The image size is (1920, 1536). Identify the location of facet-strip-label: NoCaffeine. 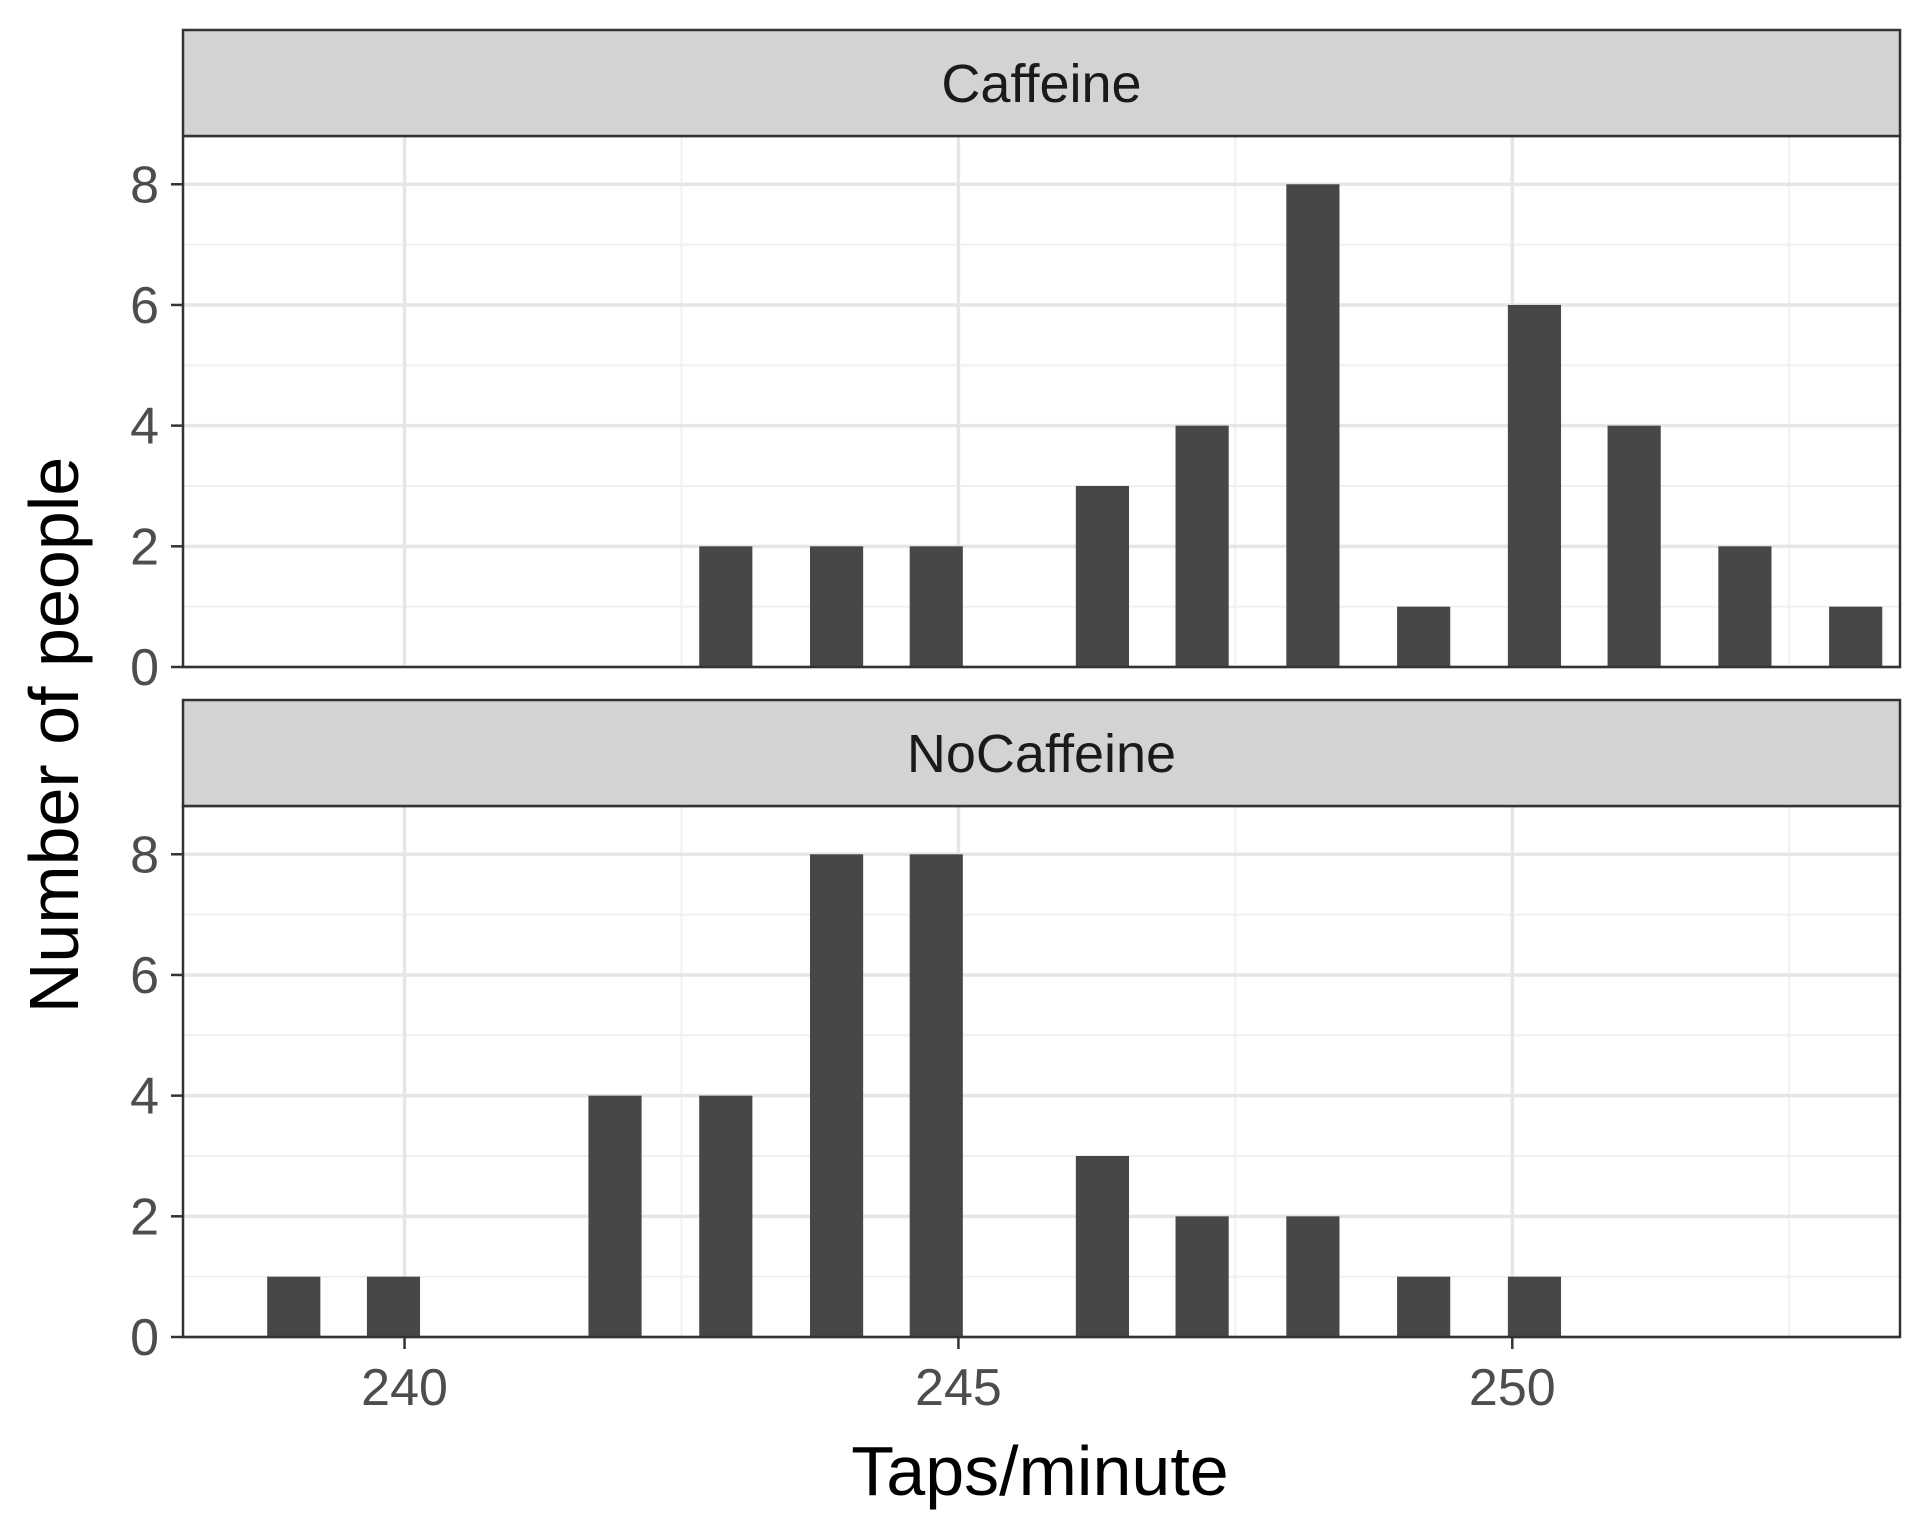
(1041, 754).